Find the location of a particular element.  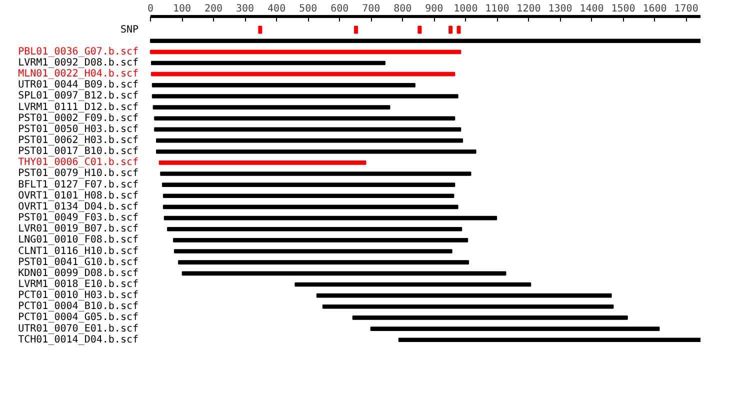

y-tick-label: PCT01_0004_G05.b.scf is located at coordinates (78, 318).